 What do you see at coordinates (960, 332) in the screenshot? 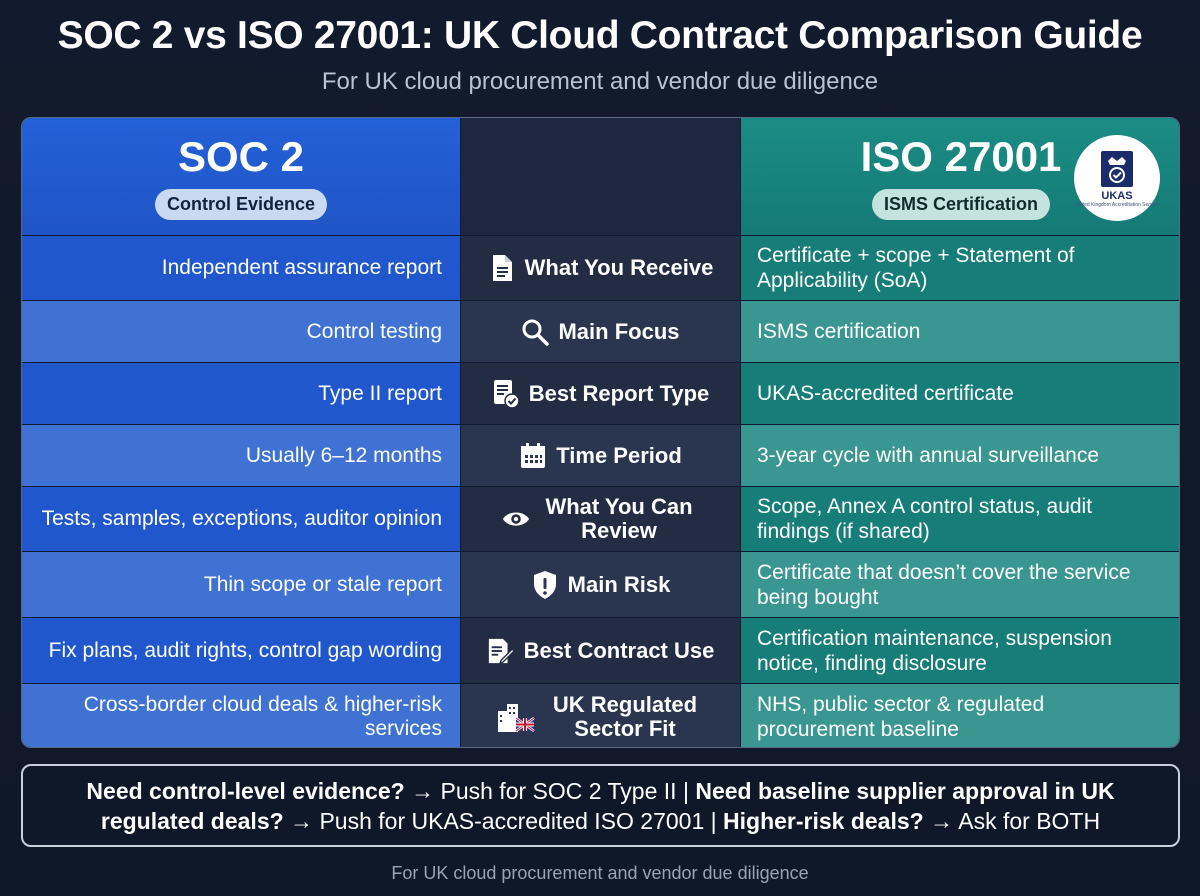
I see `iso-main-focus: ISMS certification` at bounding box center [960, 332].